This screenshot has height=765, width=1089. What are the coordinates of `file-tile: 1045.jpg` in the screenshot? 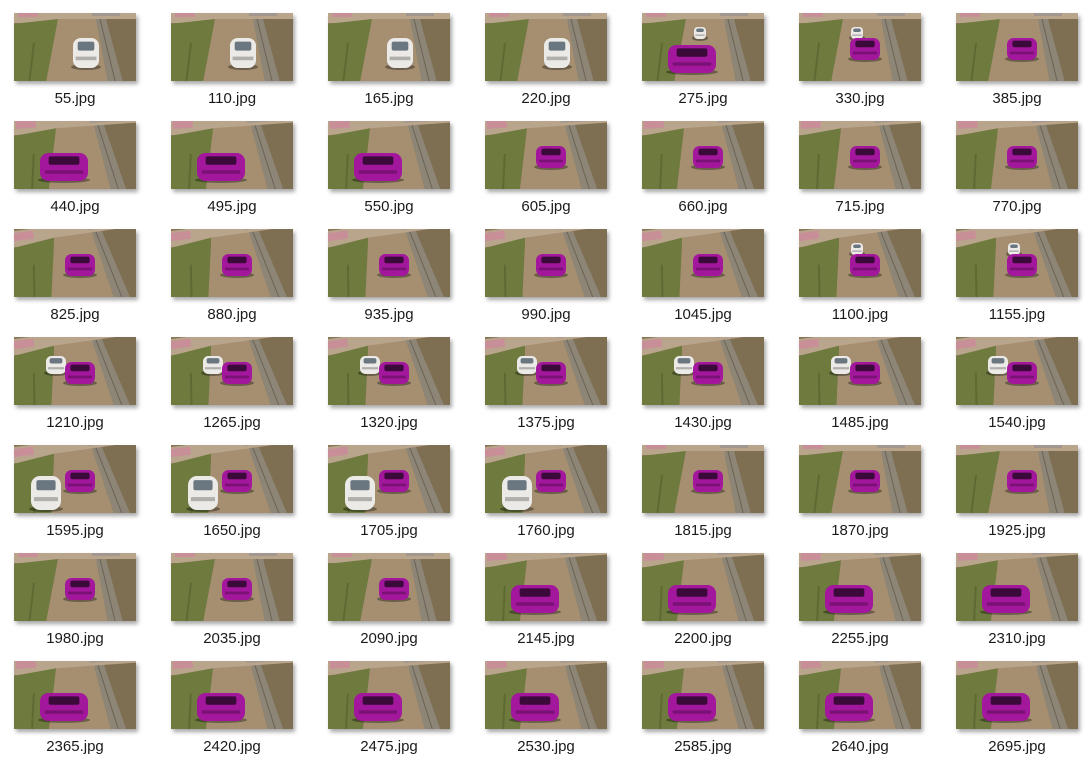 It's located at (706, 281).